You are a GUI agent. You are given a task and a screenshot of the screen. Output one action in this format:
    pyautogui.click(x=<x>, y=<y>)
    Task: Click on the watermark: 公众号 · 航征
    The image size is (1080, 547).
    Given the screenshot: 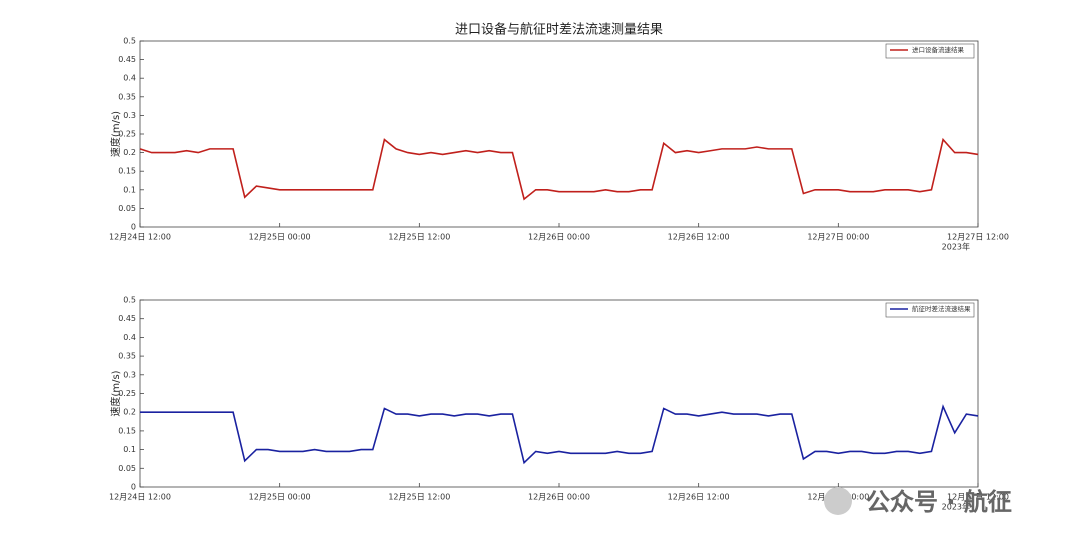 What is the action you would take?
    pyautogui.click(x=939, y=502)
    